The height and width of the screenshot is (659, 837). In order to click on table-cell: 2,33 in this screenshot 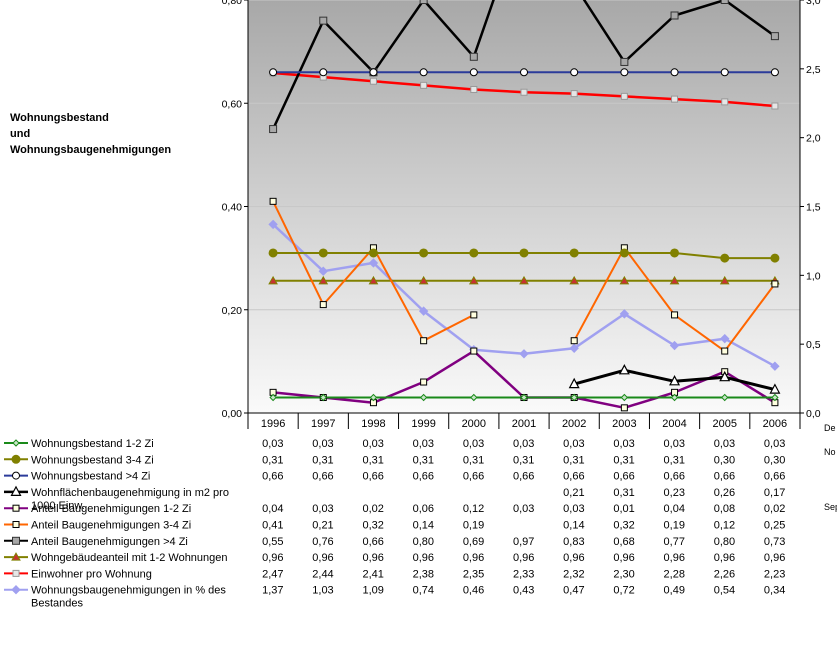, I will do `click(523, 574)`.